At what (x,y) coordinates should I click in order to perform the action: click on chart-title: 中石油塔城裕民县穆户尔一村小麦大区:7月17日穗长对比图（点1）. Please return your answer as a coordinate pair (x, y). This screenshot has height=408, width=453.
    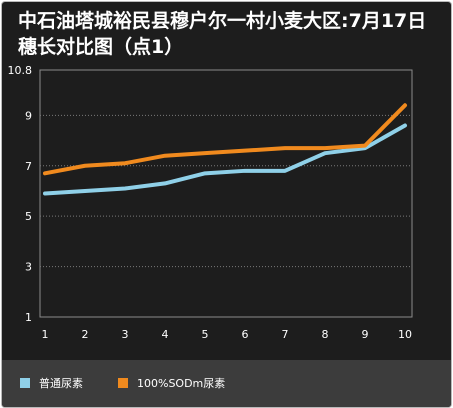
    Looking at the image, I should click on (222, 34).